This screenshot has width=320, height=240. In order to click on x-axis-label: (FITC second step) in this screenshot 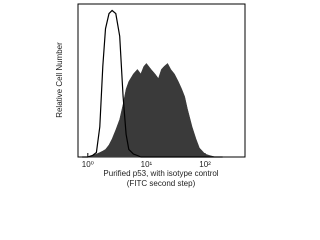, I will do `click(161, 183)`.